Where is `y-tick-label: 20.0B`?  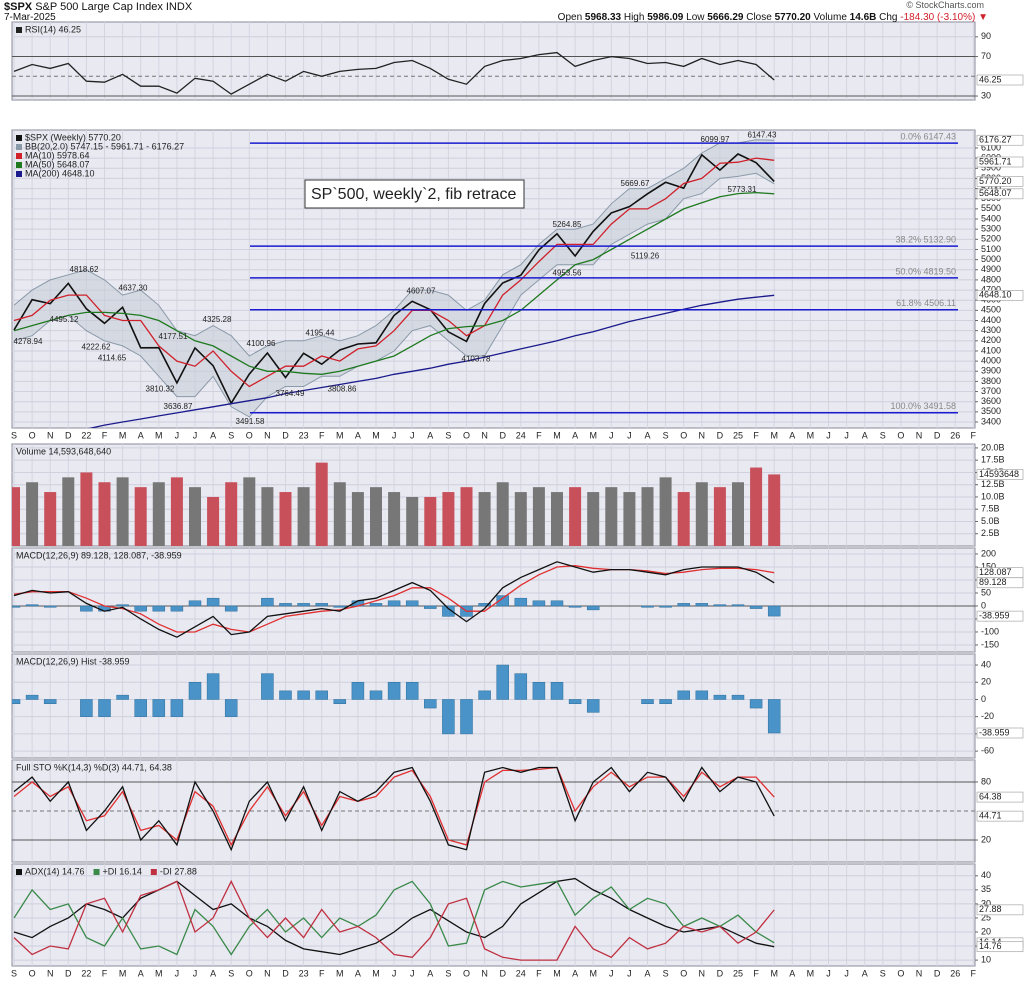
y-tick-label: 20.0B is located at coordinates (993, 447).